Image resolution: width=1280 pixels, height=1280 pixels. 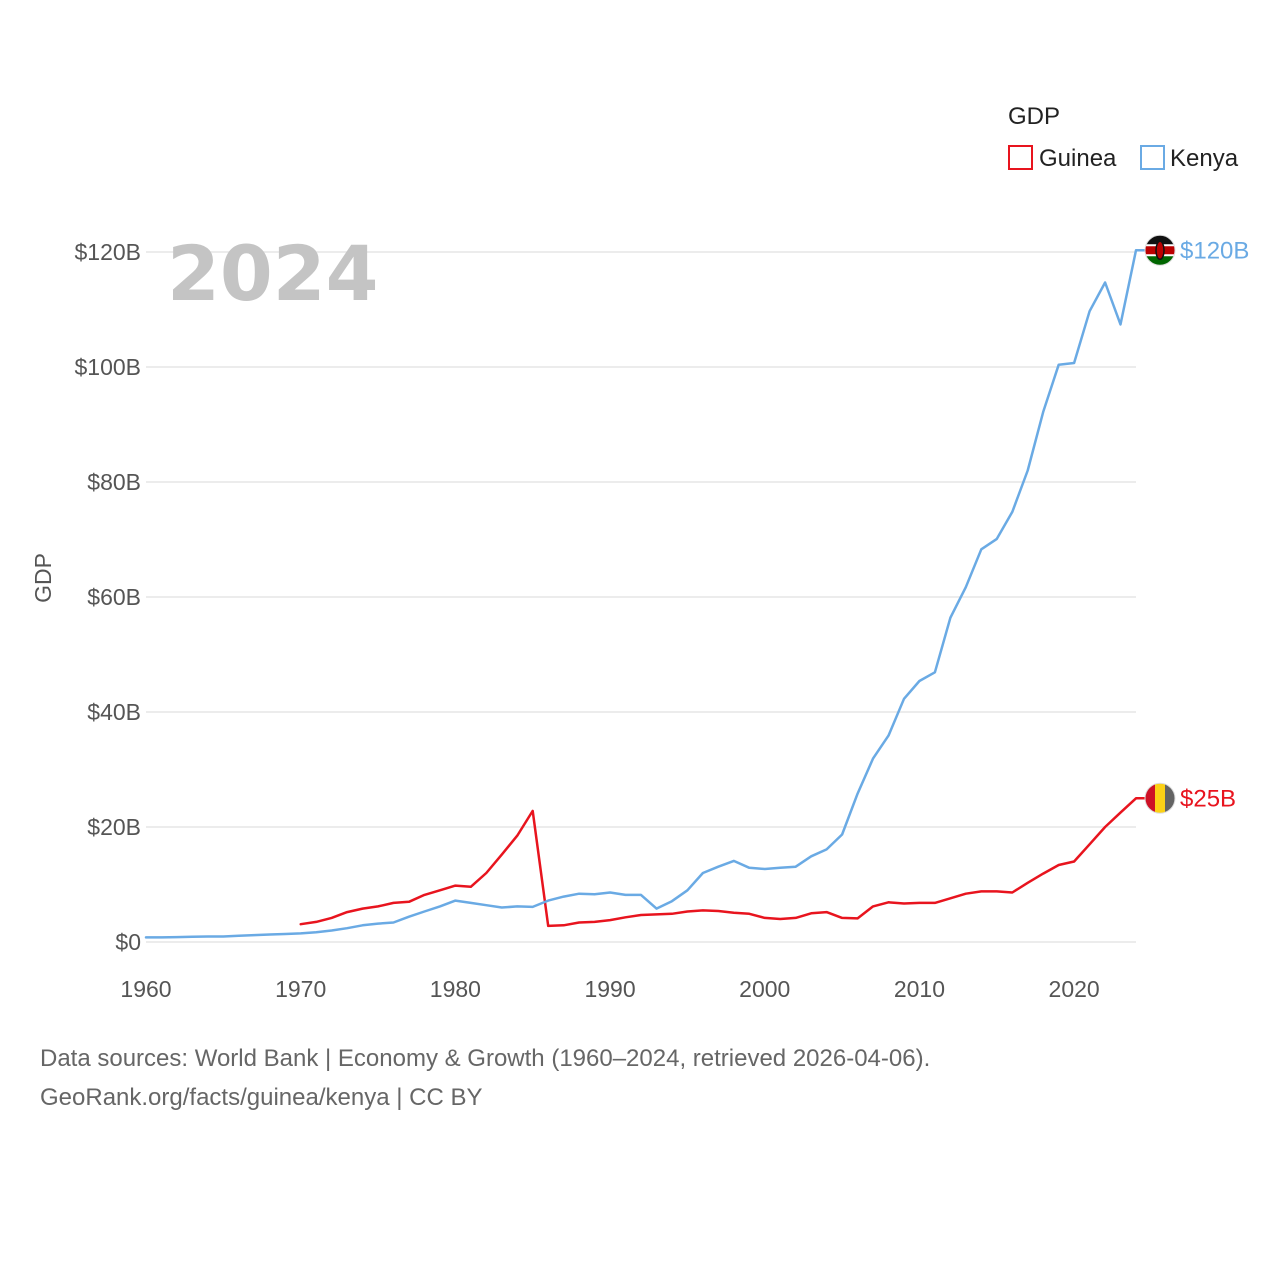 I want to click on x-tick-label: 2010, so click(x=919, y=989).